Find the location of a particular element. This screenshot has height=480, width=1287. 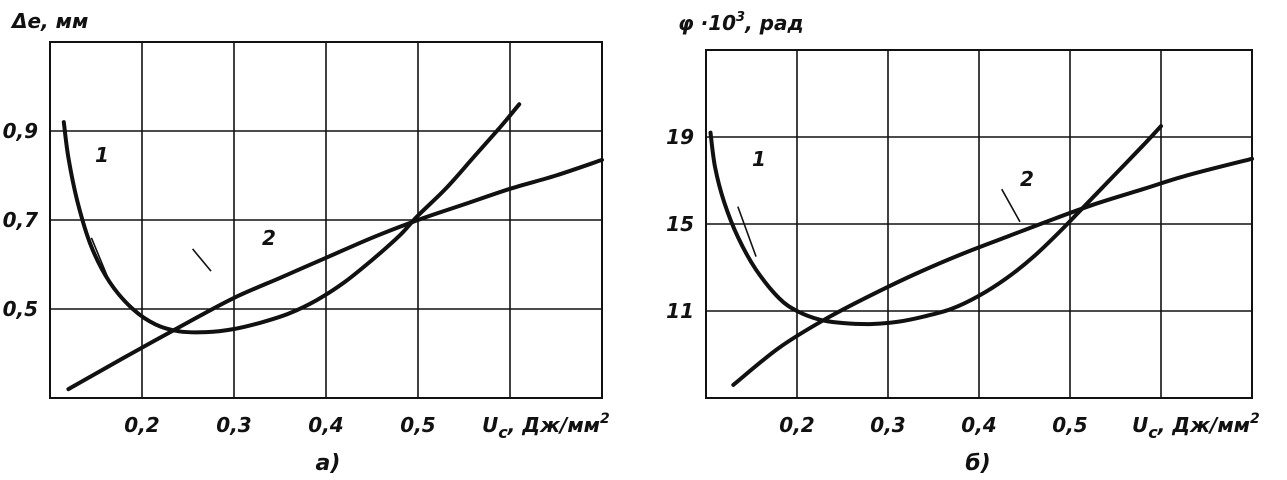

series-1-line is located at coordinates (935, 225).